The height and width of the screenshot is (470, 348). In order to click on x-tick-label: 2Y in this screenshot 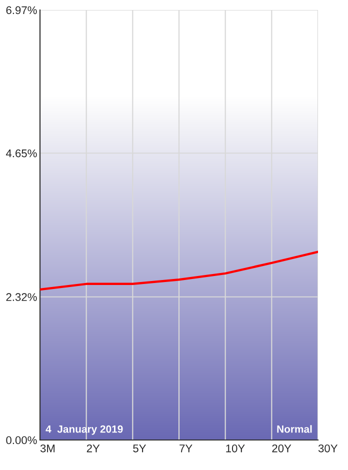, I will do `click(93, 448)`.